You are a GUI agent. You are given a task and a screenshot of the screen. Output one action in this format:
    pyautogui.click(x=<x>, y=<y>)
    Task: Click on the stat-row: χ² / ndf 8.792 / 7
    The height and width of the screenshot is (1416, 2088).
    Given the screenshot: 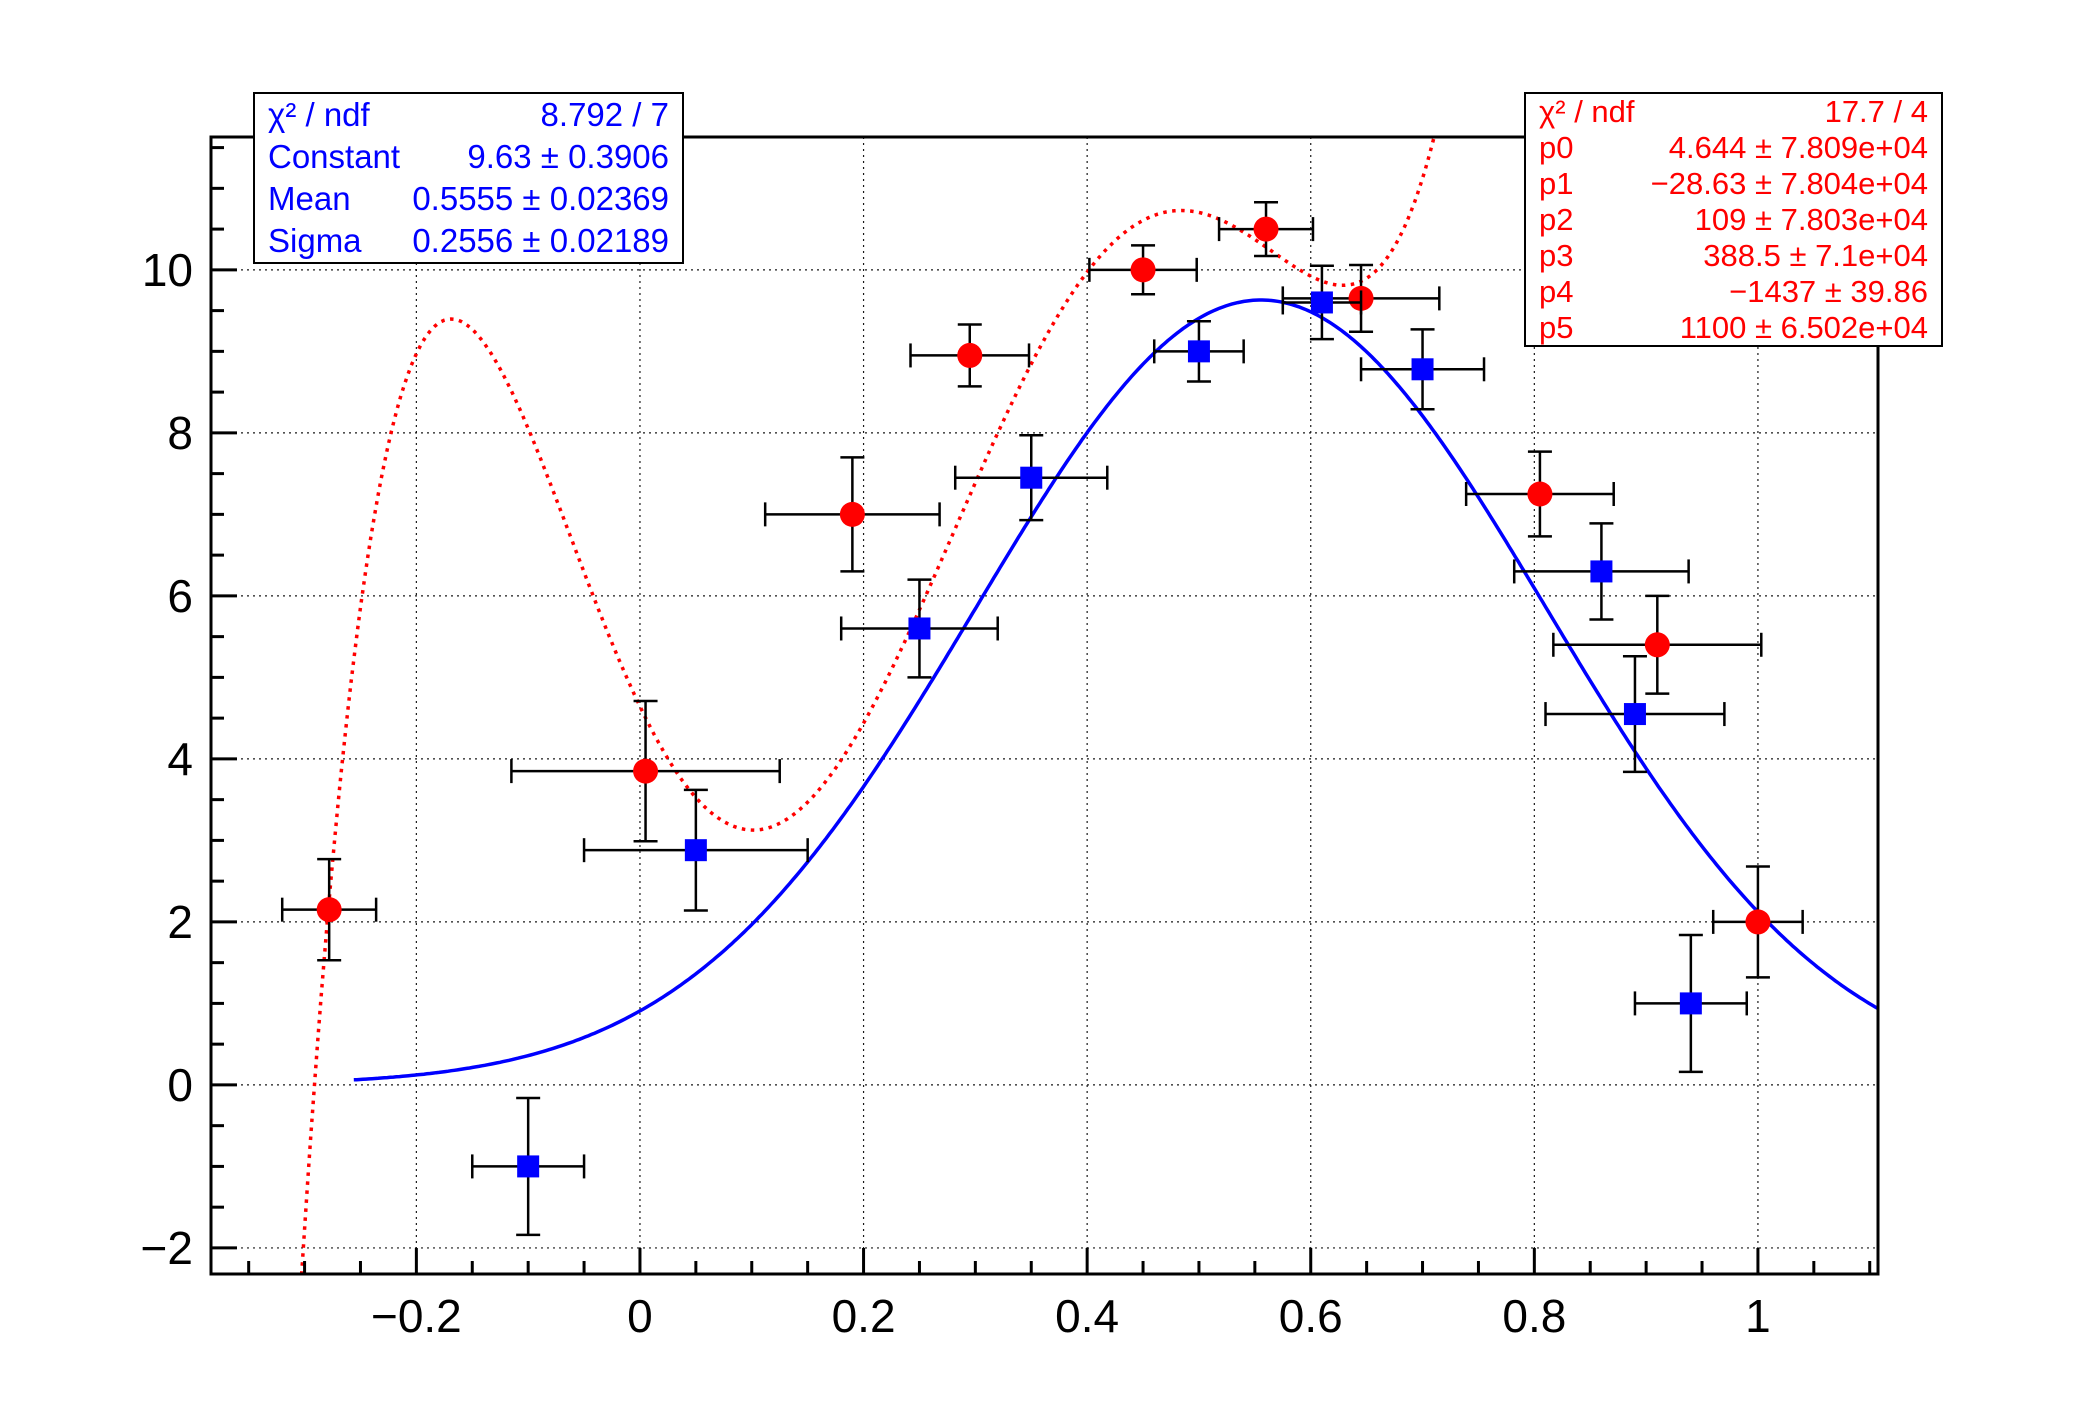 What is the action you would take?
    pyautogui.click(x=468, y=115)
    